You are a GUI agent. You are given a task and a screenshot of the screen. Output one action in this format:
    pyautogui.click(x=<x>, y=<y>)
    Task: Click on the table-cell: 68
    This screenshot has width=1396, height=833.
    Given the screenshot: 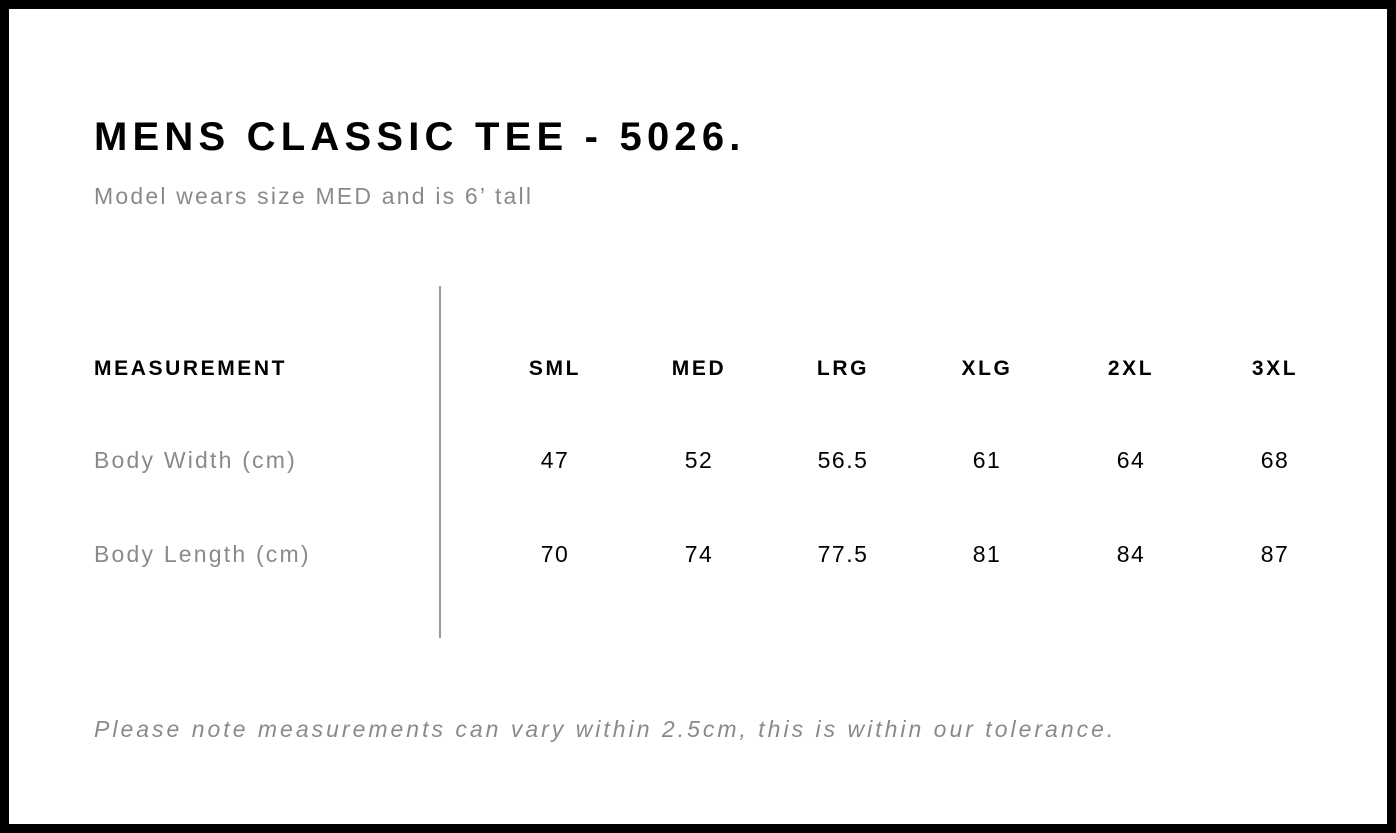 What is the action you would take?
    pyautogui.click(x=1275, y=460)
    